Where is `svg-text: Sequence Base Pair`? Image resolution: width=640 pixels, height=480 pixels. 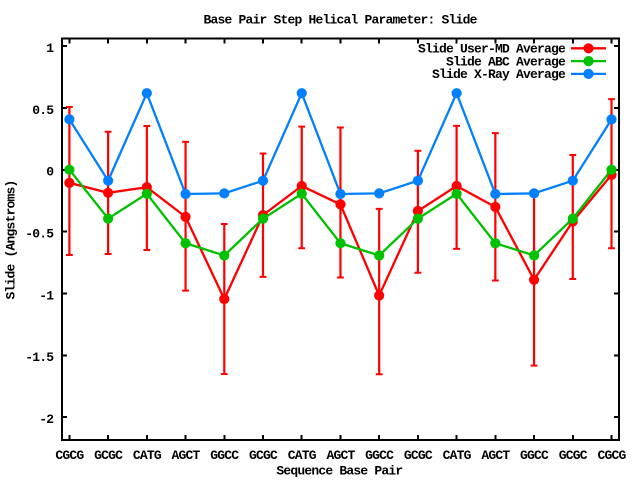 svg-text: Sequence Base Pair is located at coordinates (339, 471).